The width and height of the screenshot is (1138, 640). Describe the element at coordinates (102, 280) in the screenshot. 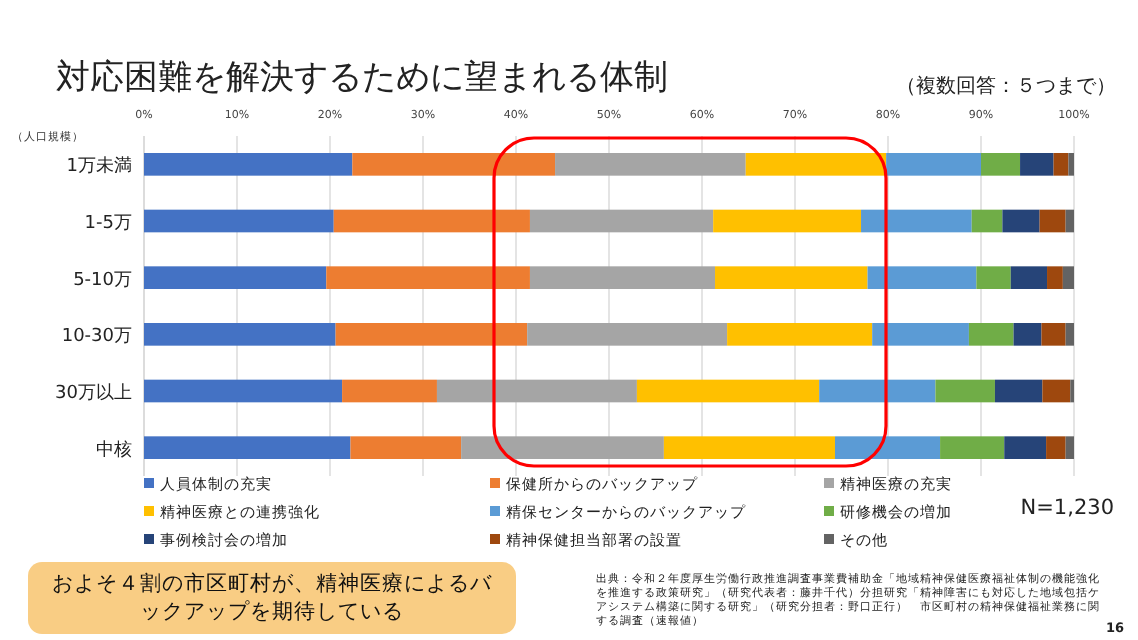

I see `y-tick-label: 5-10万` at that location.